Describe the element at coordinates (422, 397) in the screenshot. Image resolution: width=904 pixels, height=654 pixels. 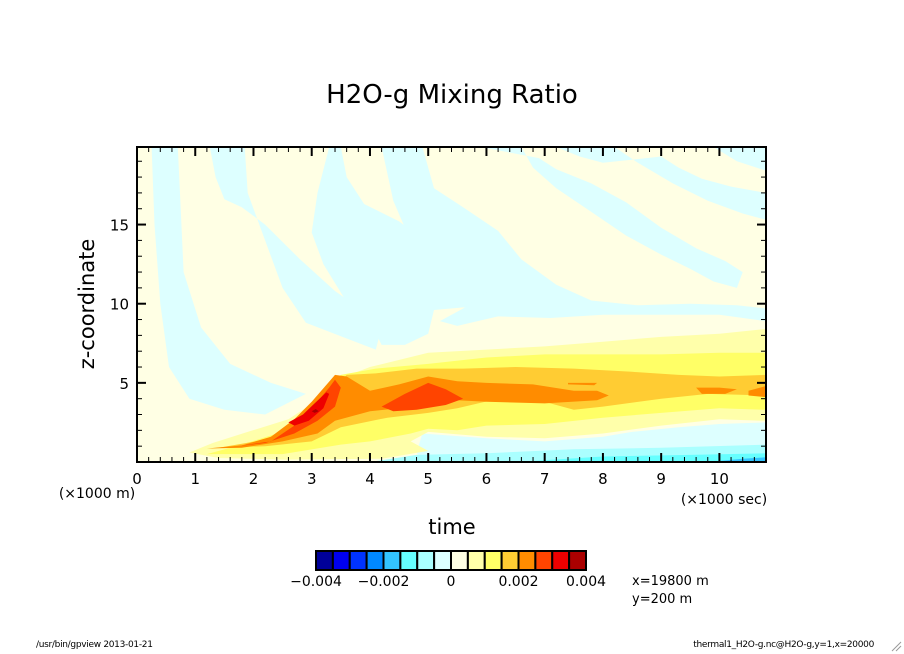
I see `contour-pos5-right` at that location.